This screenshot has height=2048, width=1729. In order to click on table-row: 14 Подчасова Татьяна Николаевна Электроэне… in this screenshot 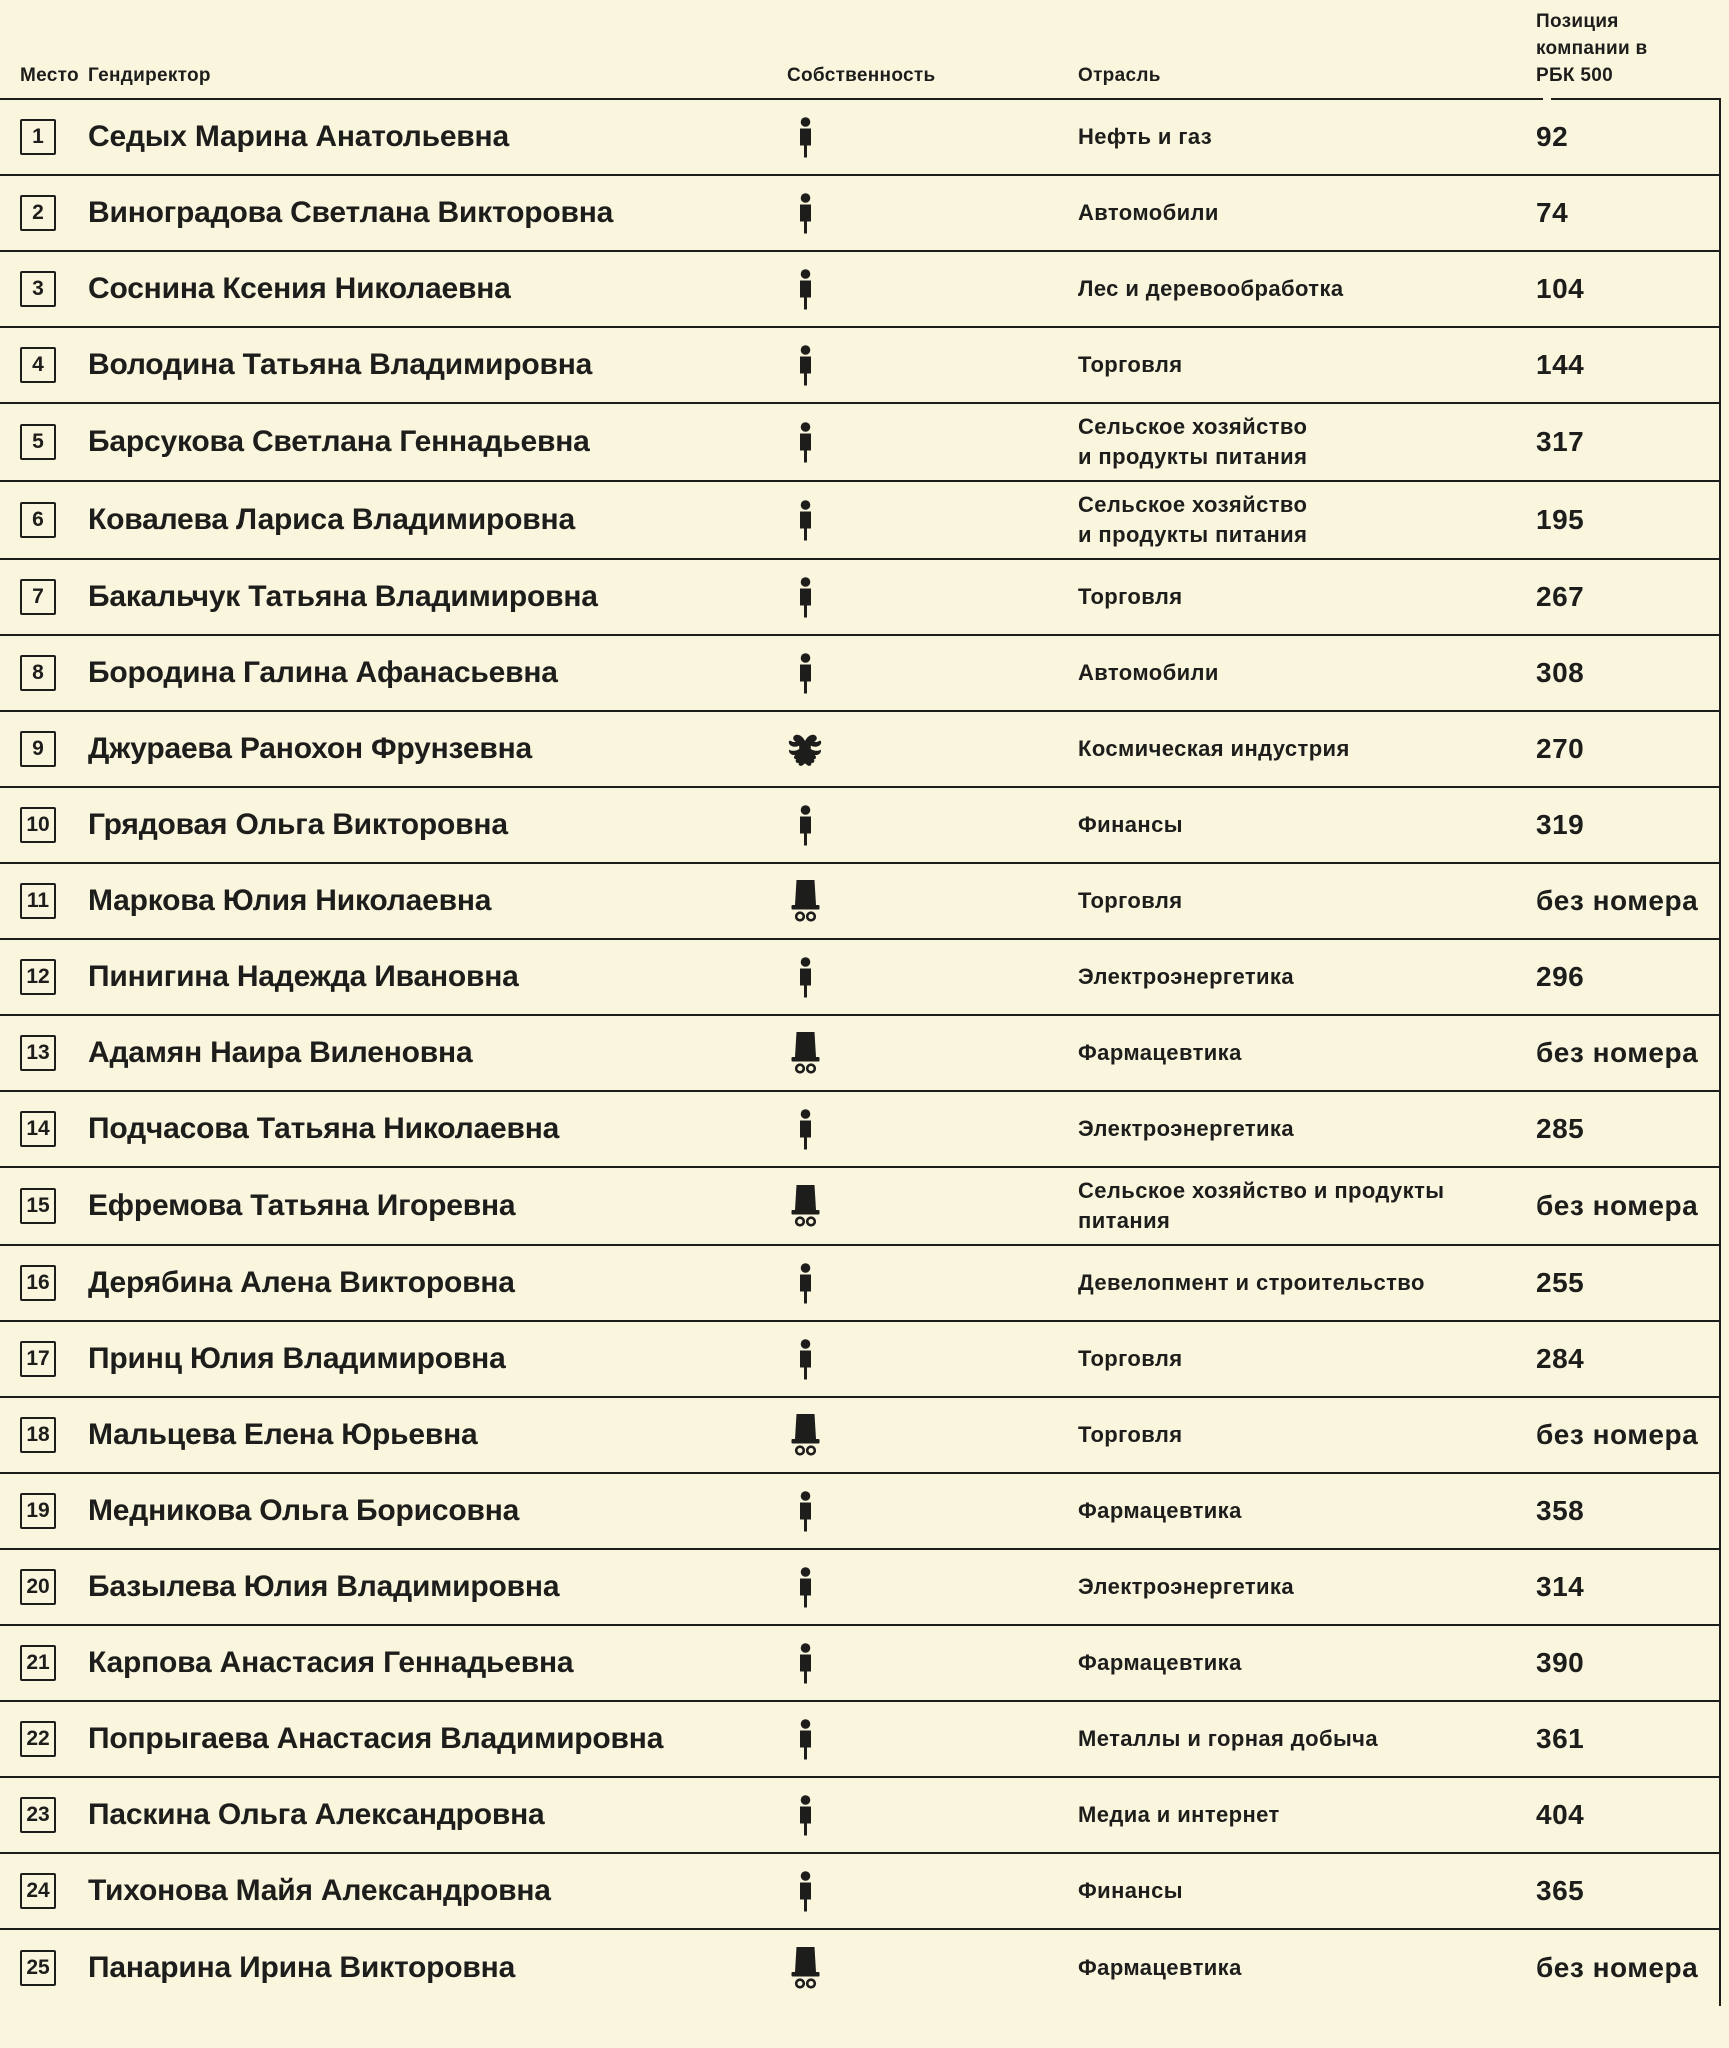, I will do `click(859, 1130)`.